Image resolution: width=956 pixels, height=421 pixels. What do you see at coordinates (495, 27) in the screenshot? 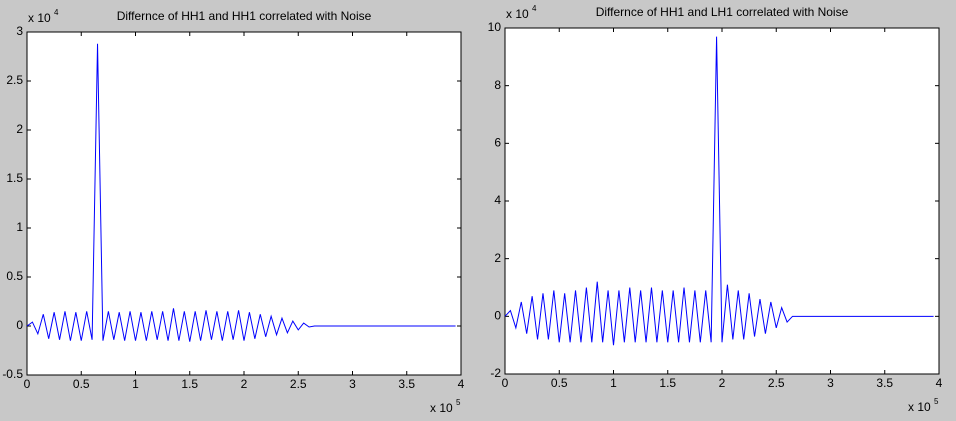
I see `y-tick-label: 10` at bounding box center [495, 27].